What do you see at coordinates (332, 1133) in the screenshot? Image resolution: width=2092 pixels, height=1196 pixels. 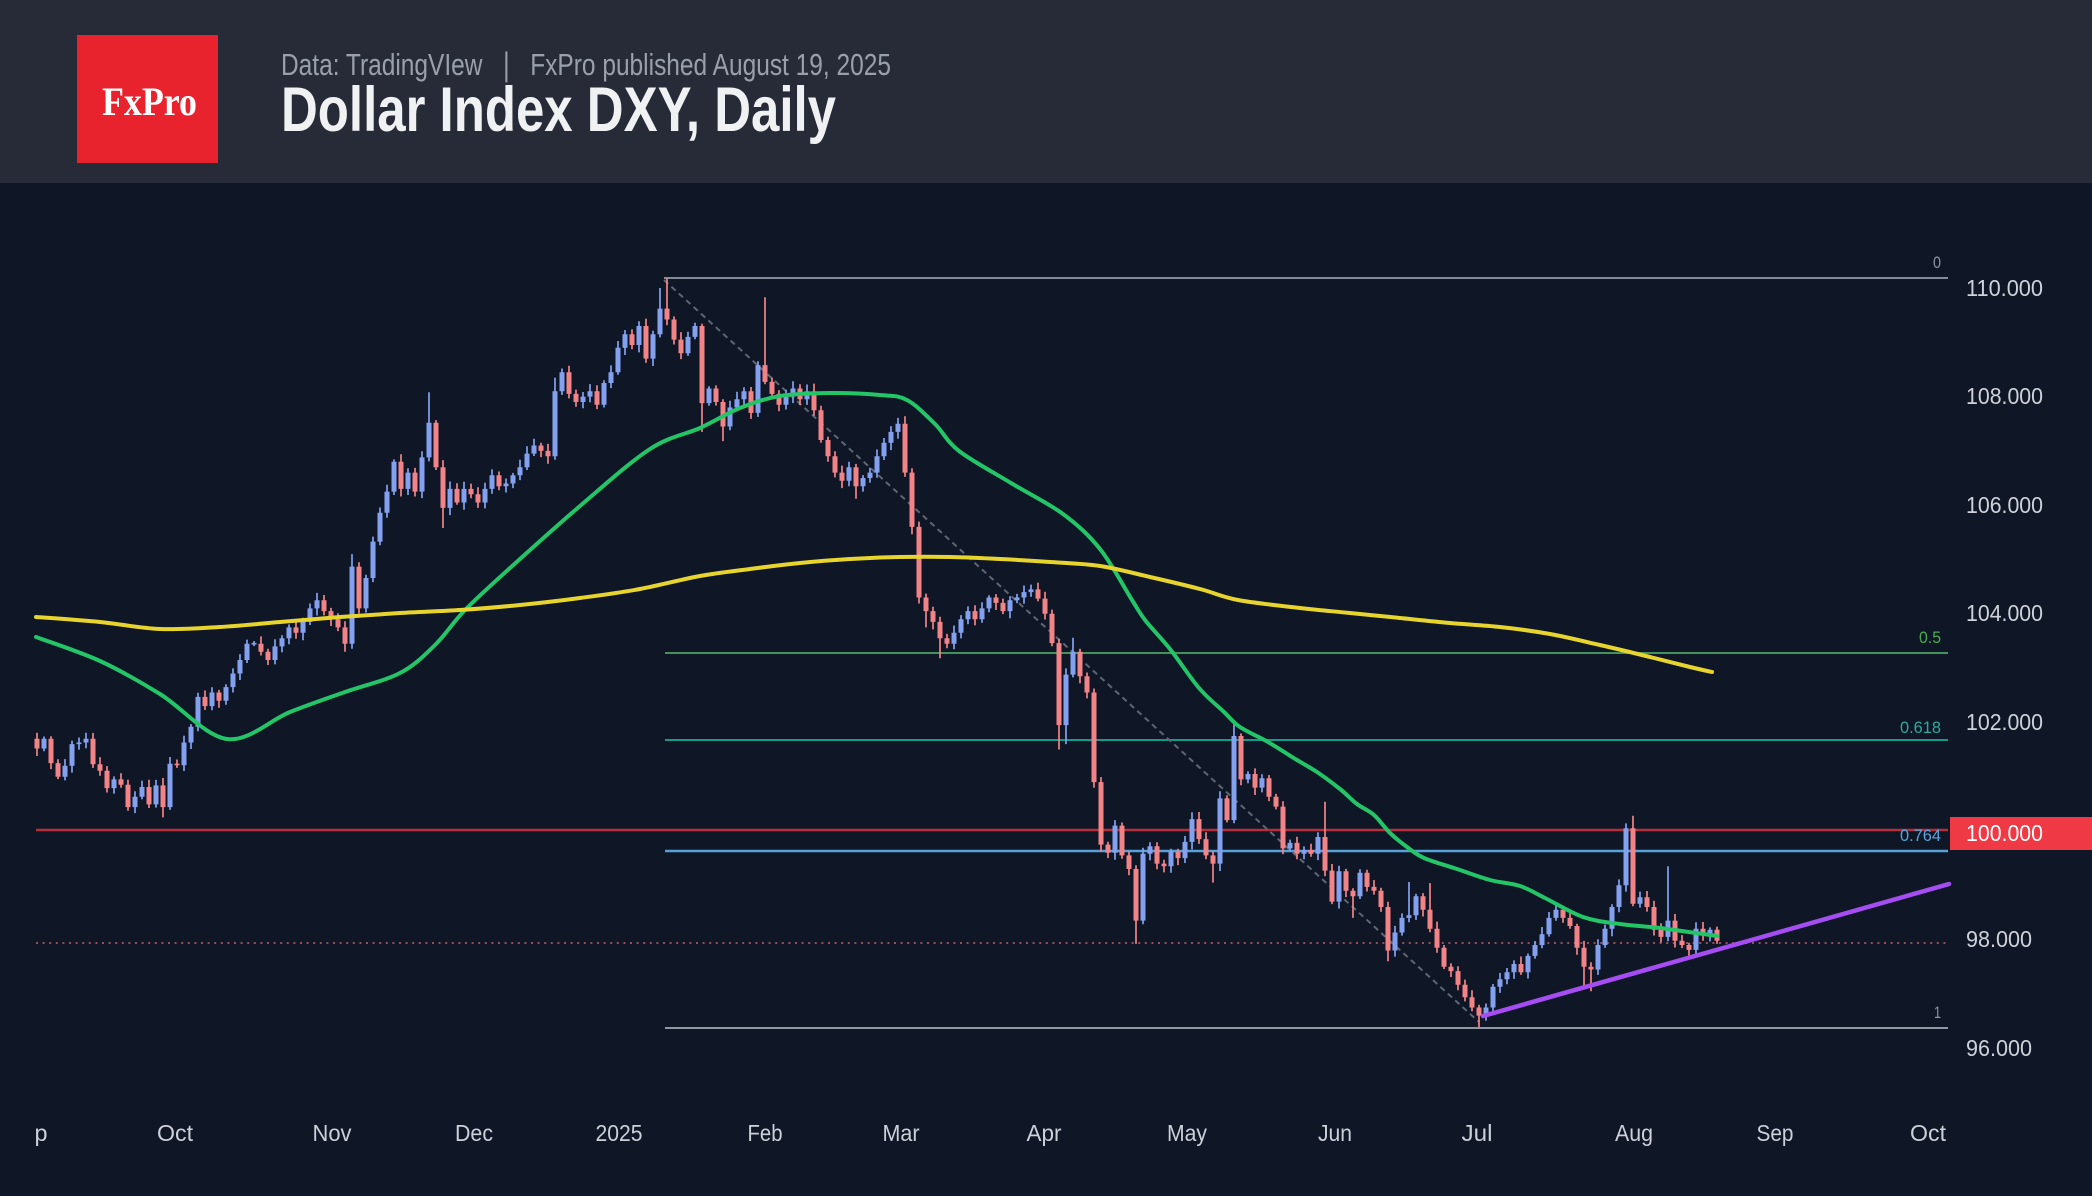 I see `svg-text: Nov` at bounding box center [332, 1133].